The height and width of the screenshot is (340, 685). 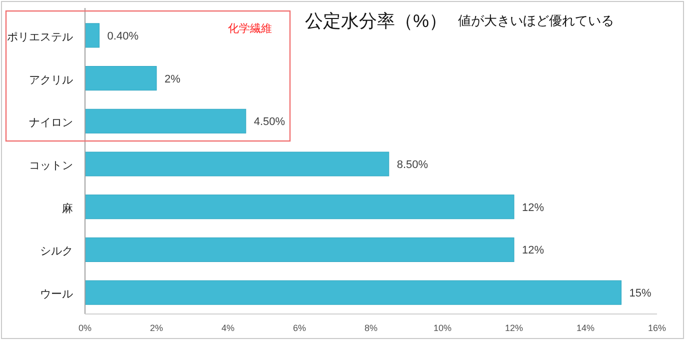 I want to click on y-tick-label: ポリエステル, so click(x=40, y=37).